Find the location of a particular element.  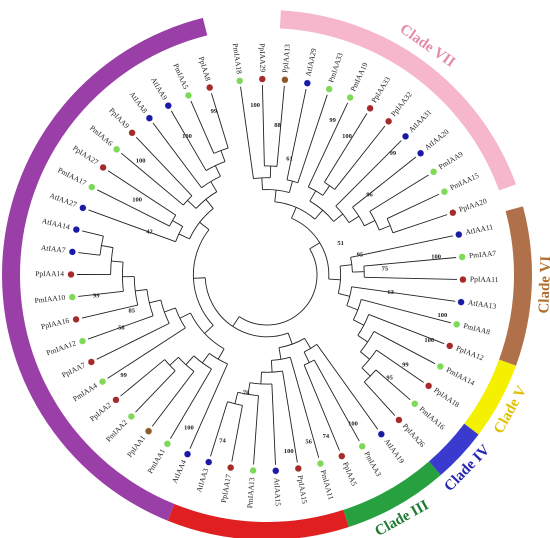

leaf-label: AtIAA9 is located at coordinates (159, 89).